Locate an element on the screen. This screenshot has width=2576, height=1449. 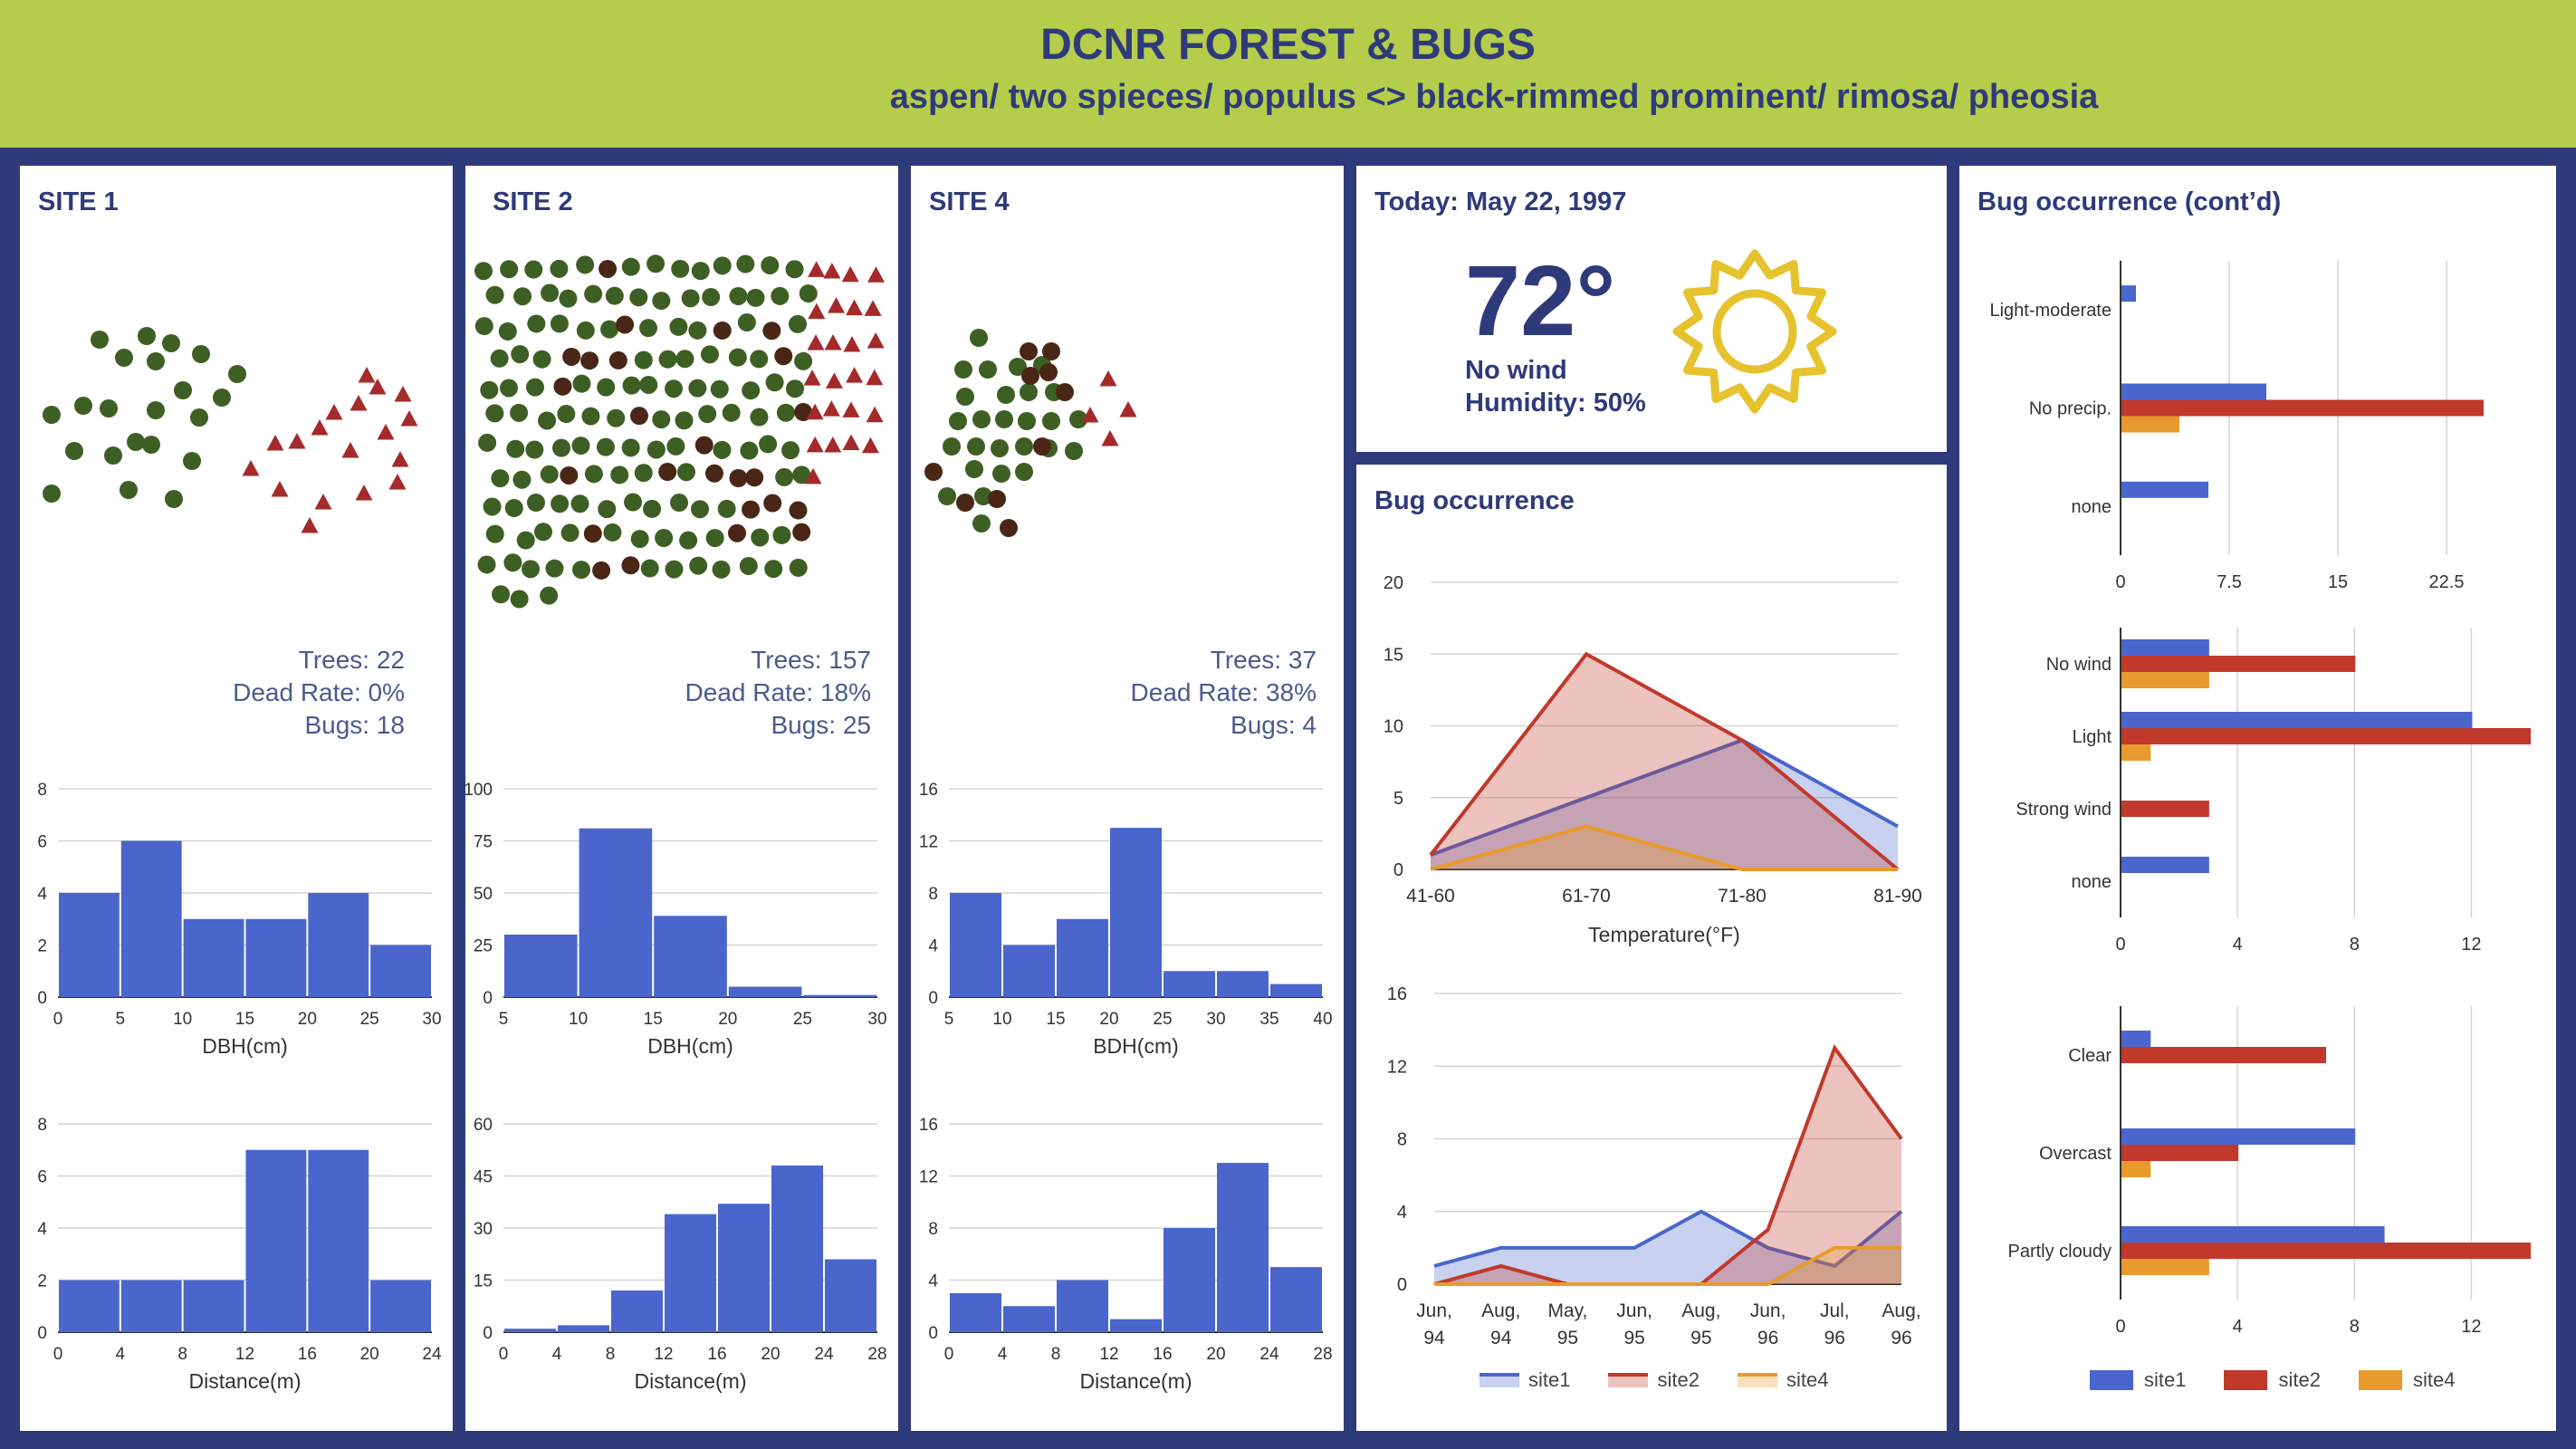
legend2-site4-swatch is located at coordinates (2380, 1380).